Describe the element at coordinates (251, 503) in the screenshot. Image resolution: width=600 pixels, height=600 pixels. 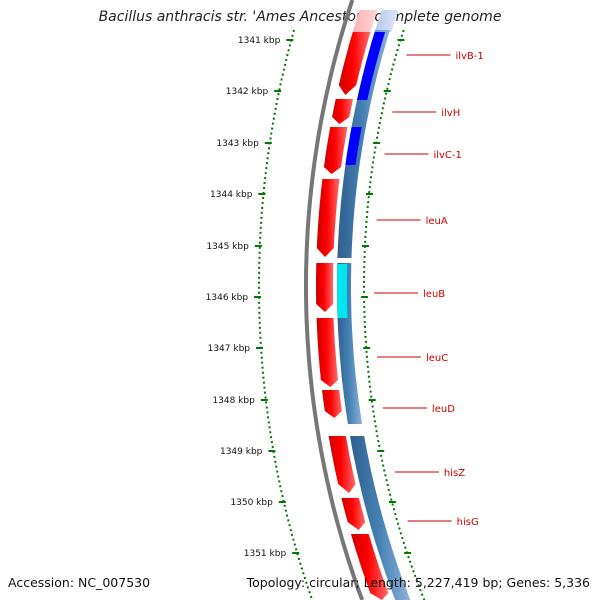
I see `ruler-tick-label: 1350 kbp` at that location.